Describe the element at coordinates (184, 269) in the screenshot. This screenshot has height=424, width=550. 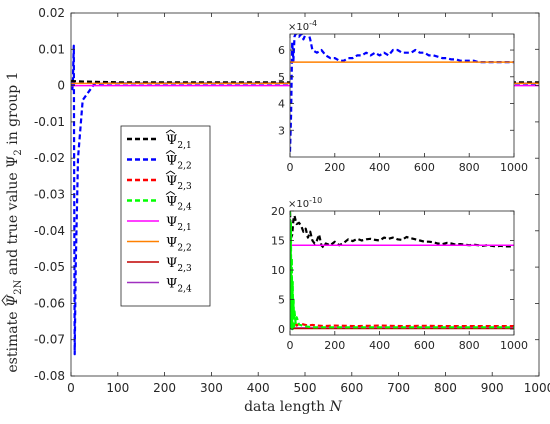
I see `legend-sub-6: 2,3` at that location.